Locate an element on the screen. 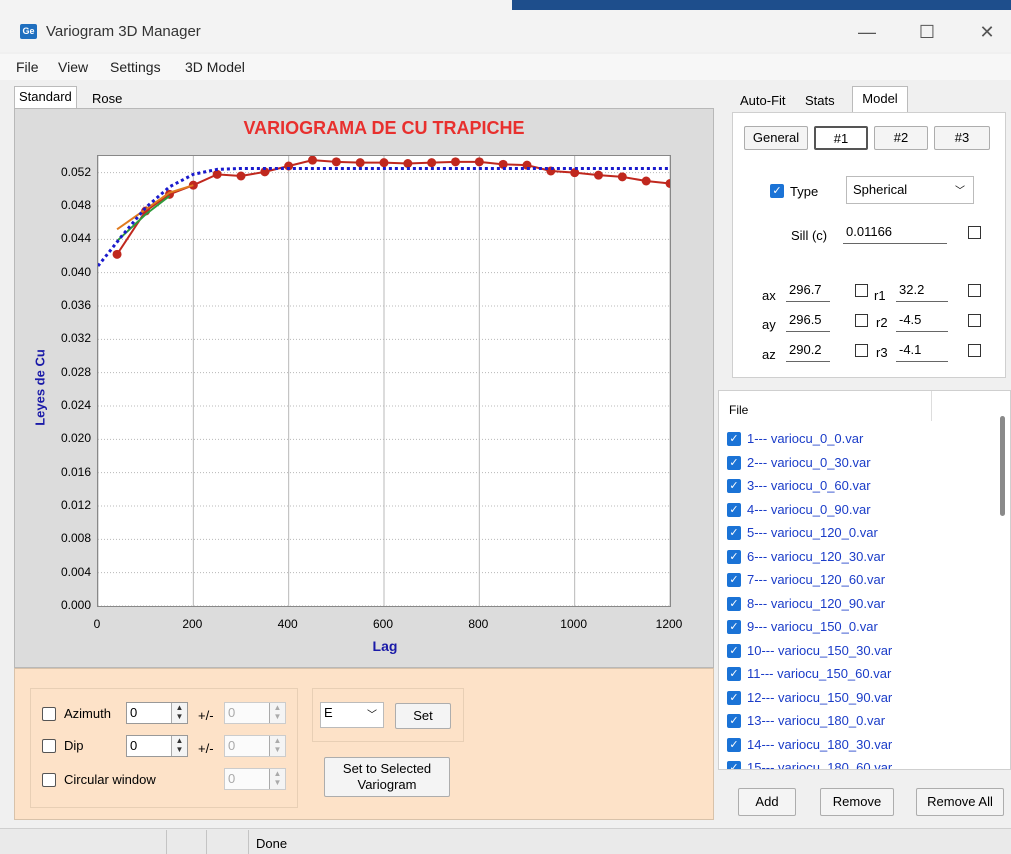  file-name: 5--- variocu_120_0.var is located at coordinates (812, 532).